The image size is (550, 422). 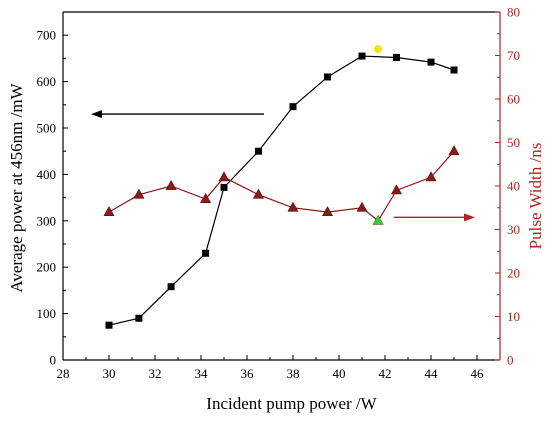 What do you see at coordinates (513, 273) in the screenshot?
I see `right-y-tick-label: 20` at bounding box center [513, 273].